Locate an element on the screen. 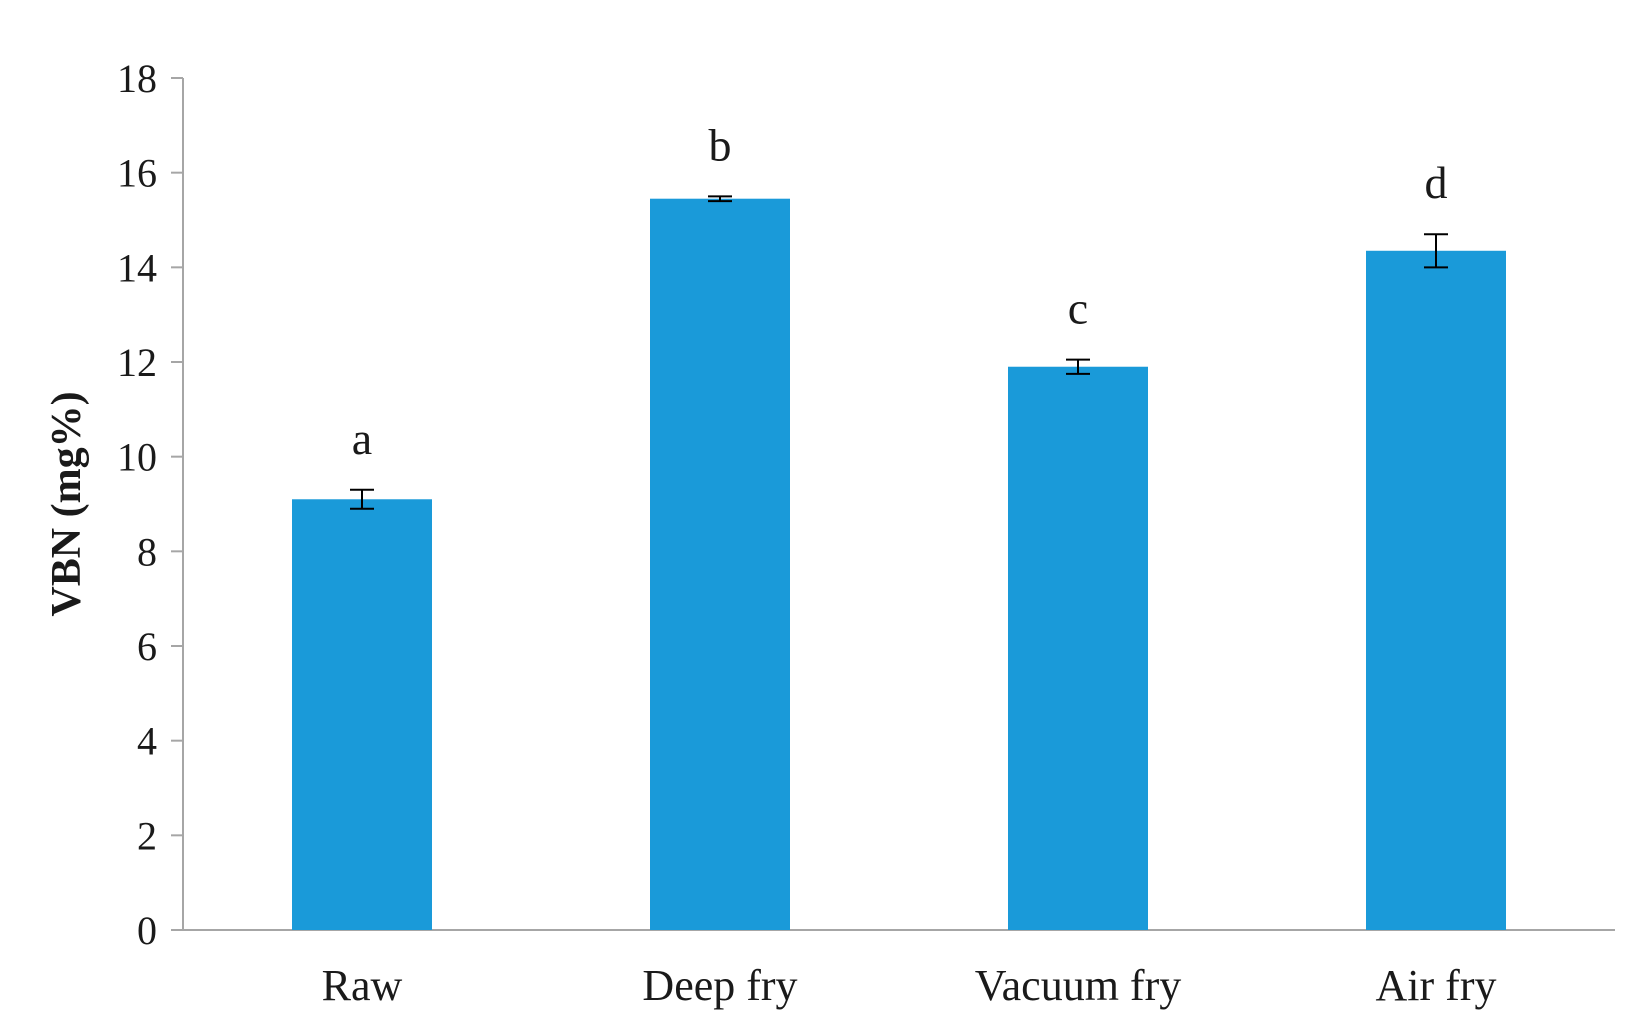 The image size is (1632, 1032). bar-air-fry is located at coordinates (1436, 590).